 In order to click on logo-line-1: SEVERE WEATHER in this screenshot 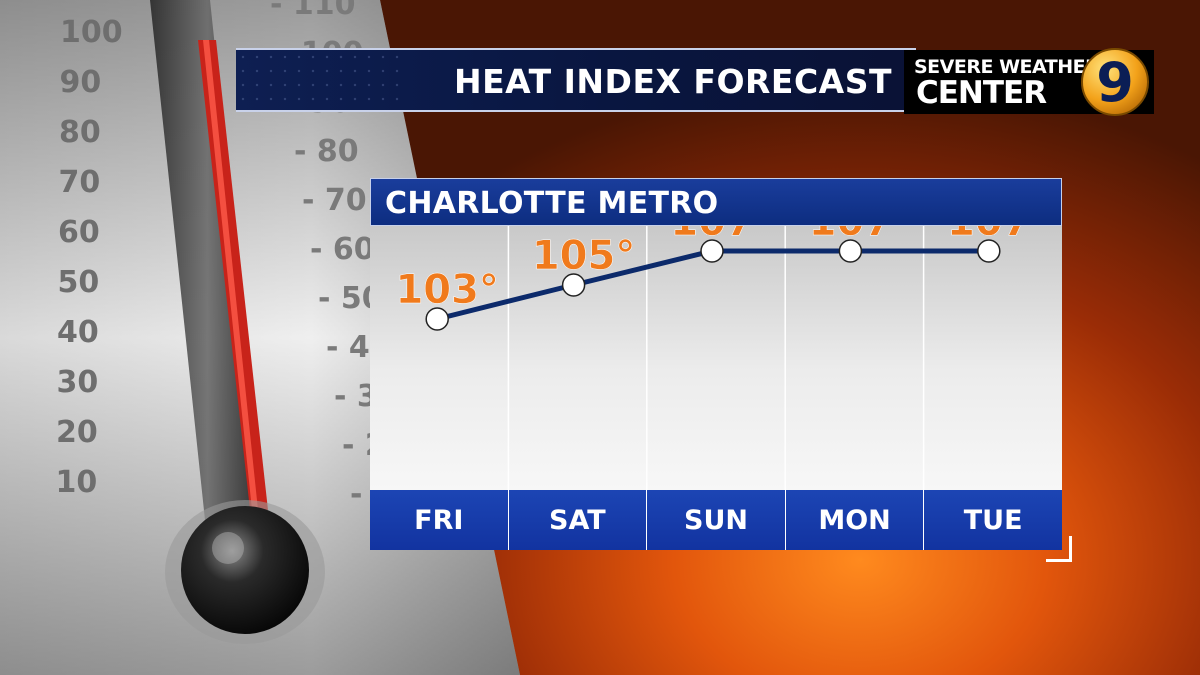, I will do `click(1007, 67)`.